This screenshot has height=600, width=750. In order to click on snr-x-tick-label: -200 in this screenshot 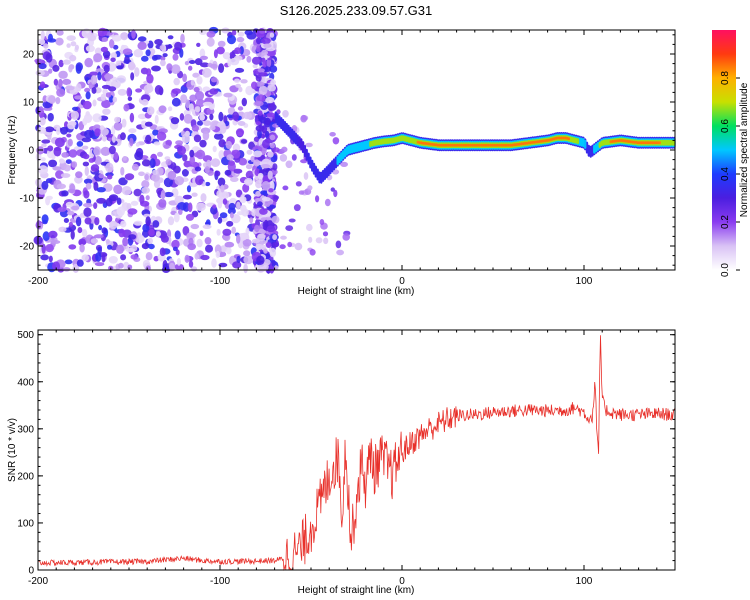, I will do `click(38, 581)`.